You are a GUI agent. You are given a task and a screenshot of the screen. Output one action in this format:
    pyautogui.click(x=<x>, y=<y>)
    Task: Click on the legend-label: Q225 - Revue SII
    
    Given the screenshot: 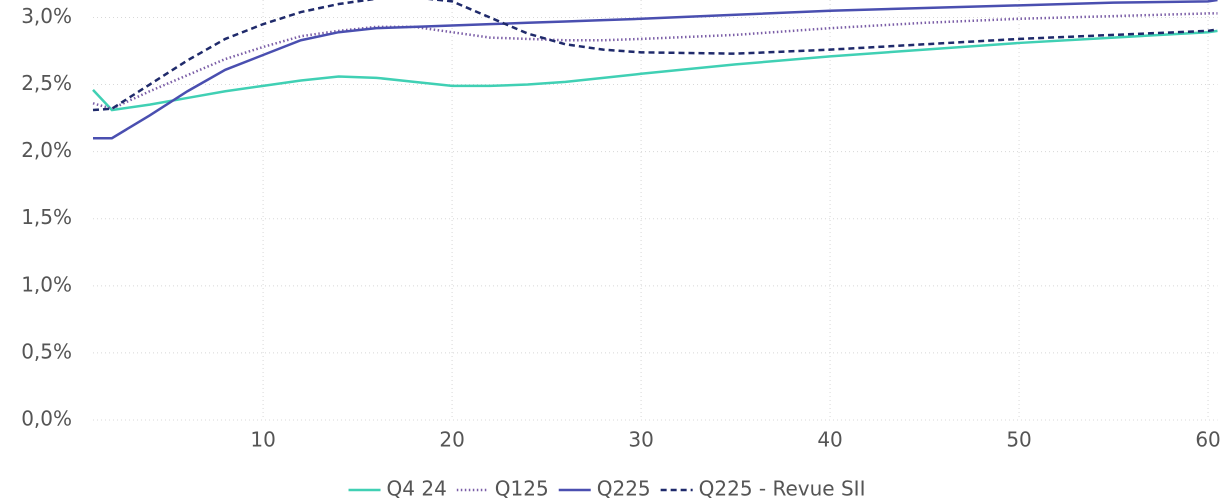 What is the action you would take?
    pyautogui.click(x=782, y=489)
    